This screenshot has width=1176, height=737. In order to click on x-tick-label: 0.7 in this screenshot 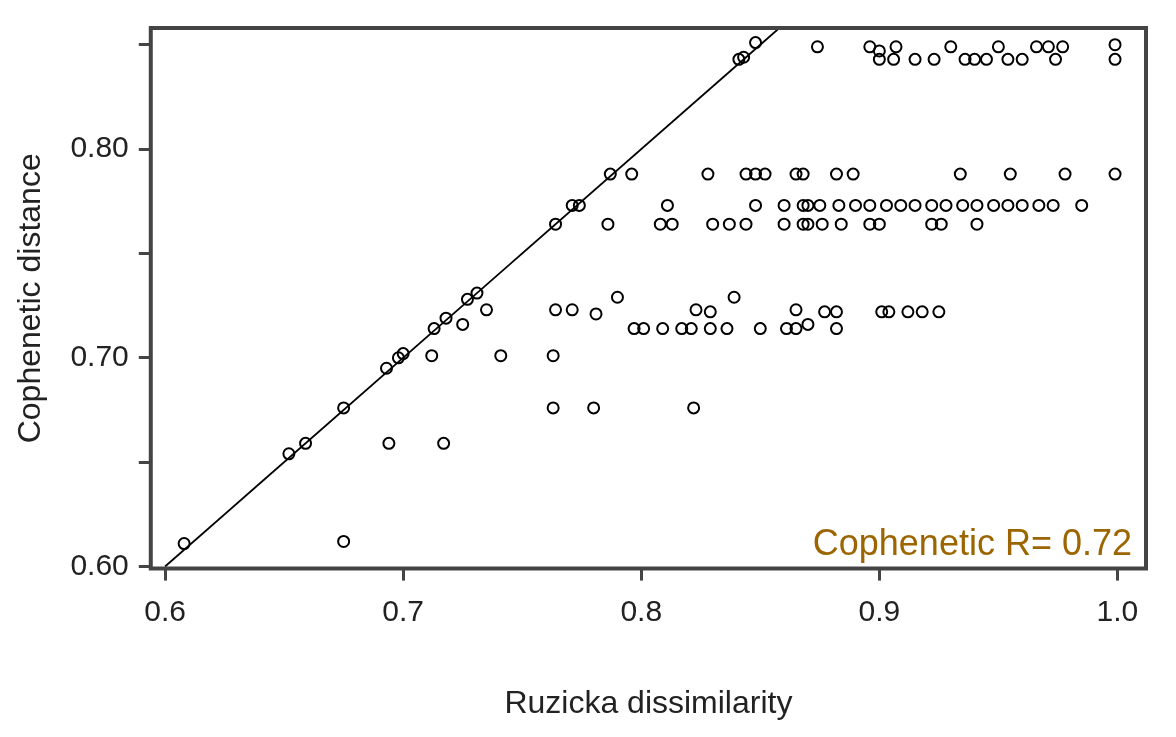, I will do `click(403, 610)`.